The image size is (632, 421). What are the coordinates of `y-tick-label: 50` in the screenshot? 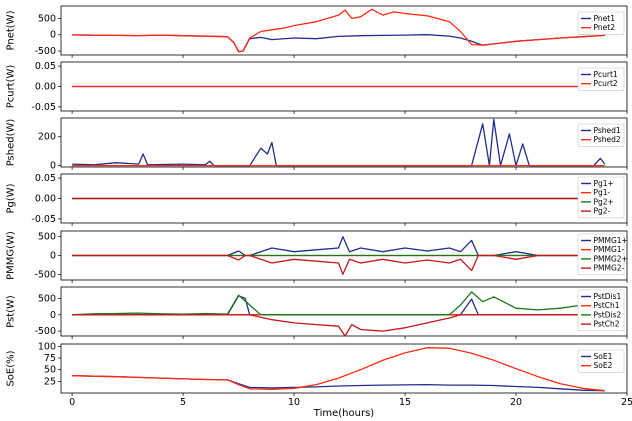 It's located at (50, 370).